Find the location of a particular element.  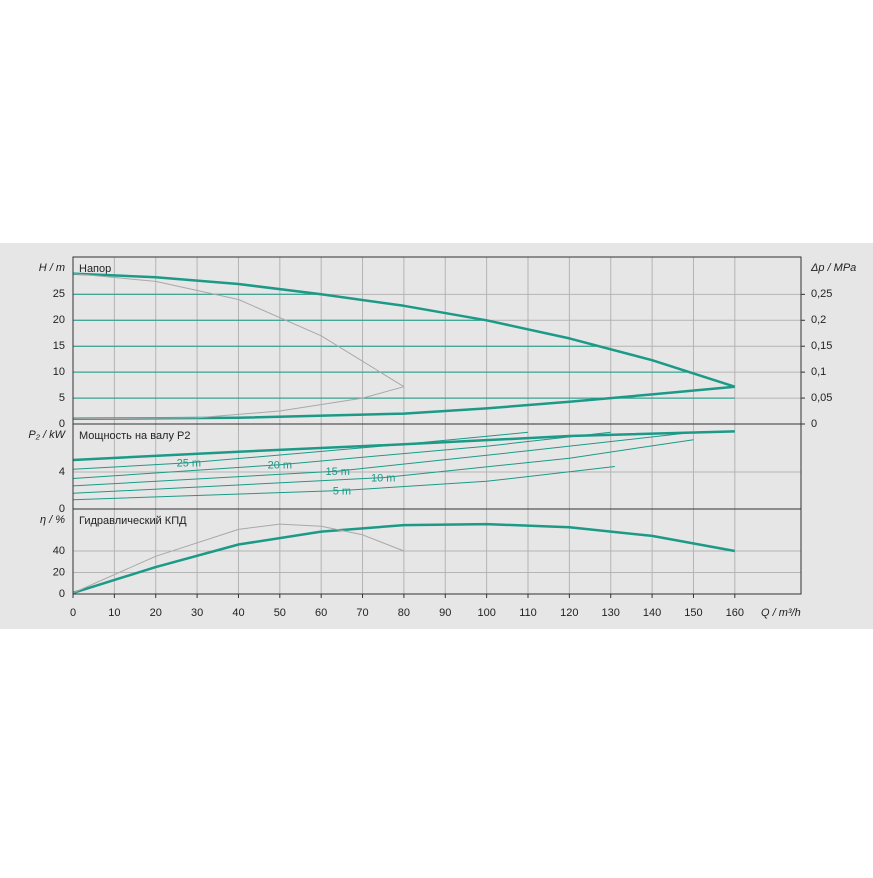

y2-tick-label: 0,05 is located at coordinates (821, 398).